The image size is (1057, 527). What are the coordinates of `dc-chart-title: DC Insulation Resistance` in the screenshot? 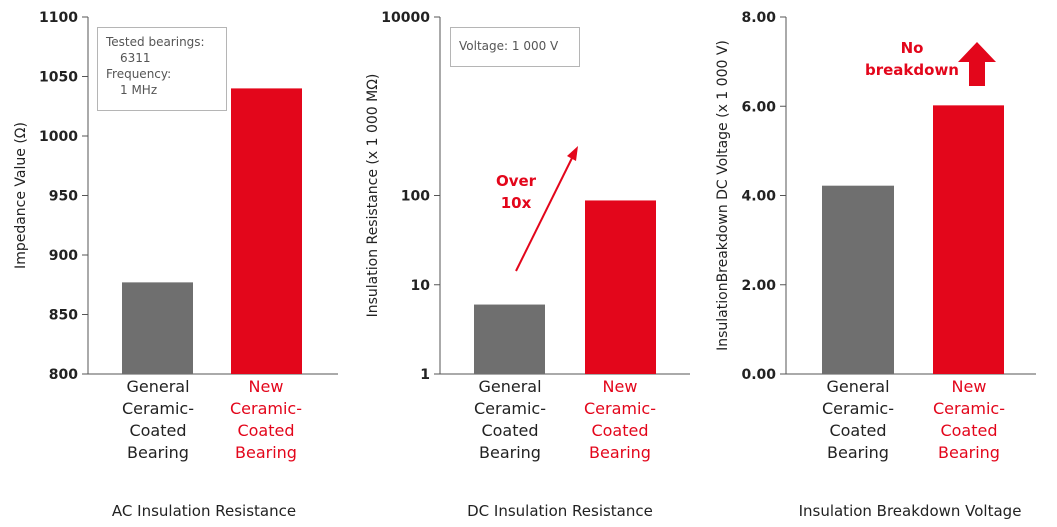 It's located at (560, 511).